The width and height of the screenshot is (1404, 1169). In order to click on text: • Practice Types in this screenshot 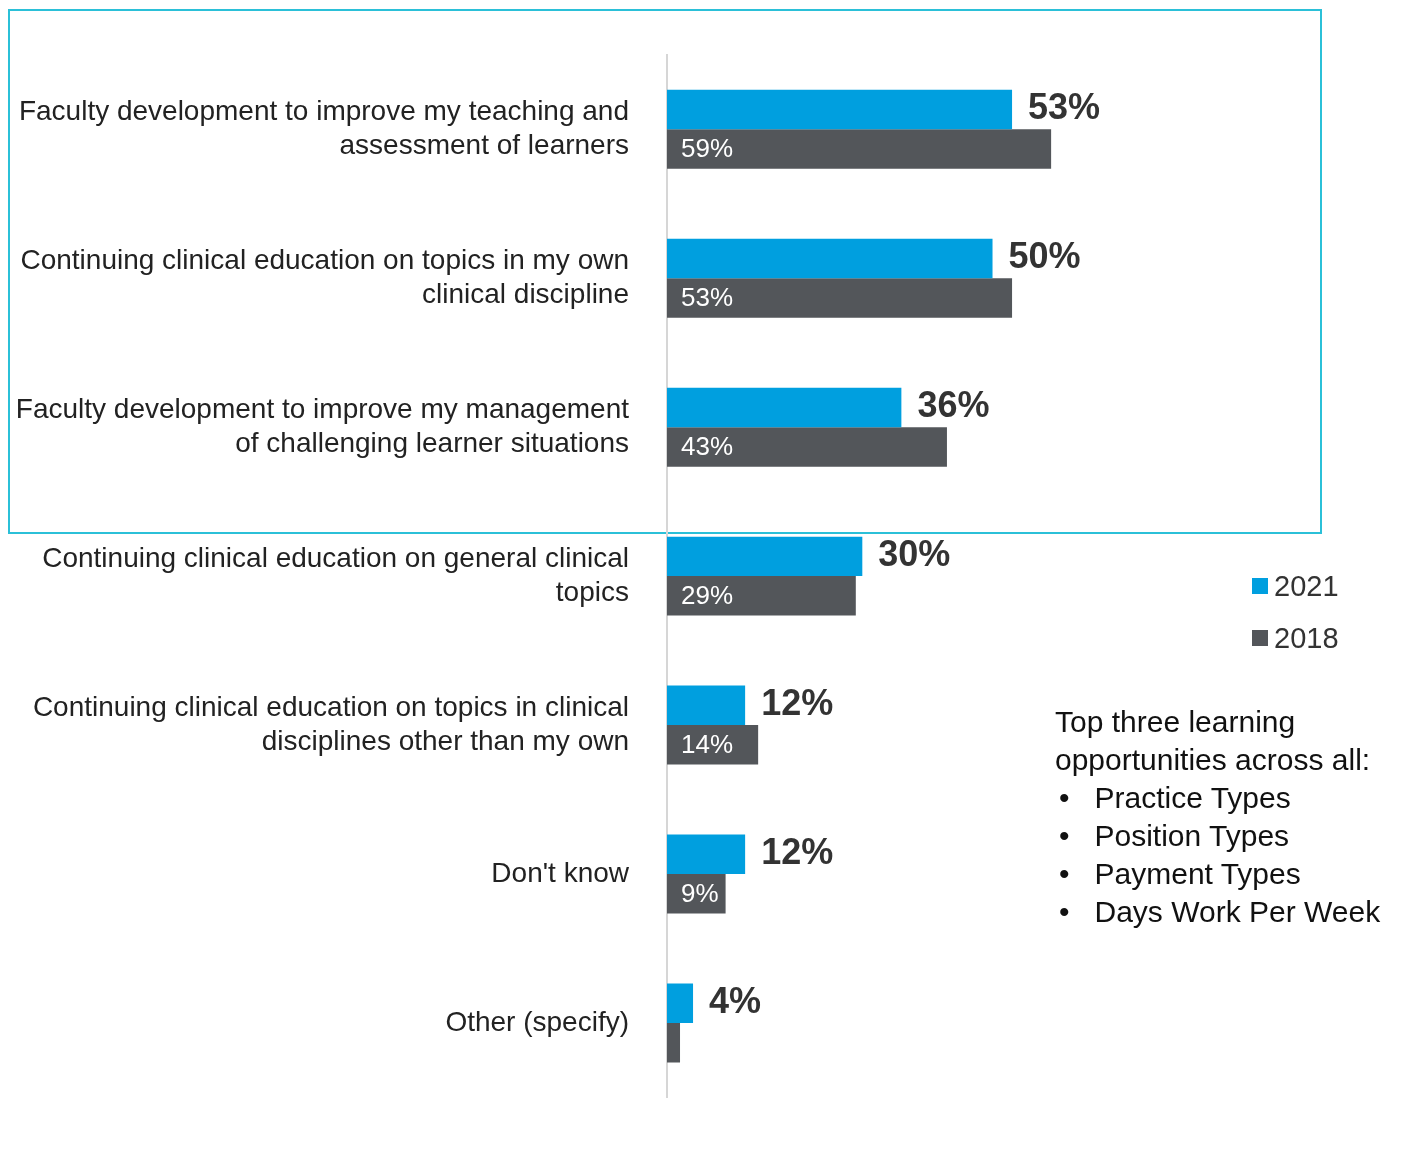, I will do `click(1175, 798)`.